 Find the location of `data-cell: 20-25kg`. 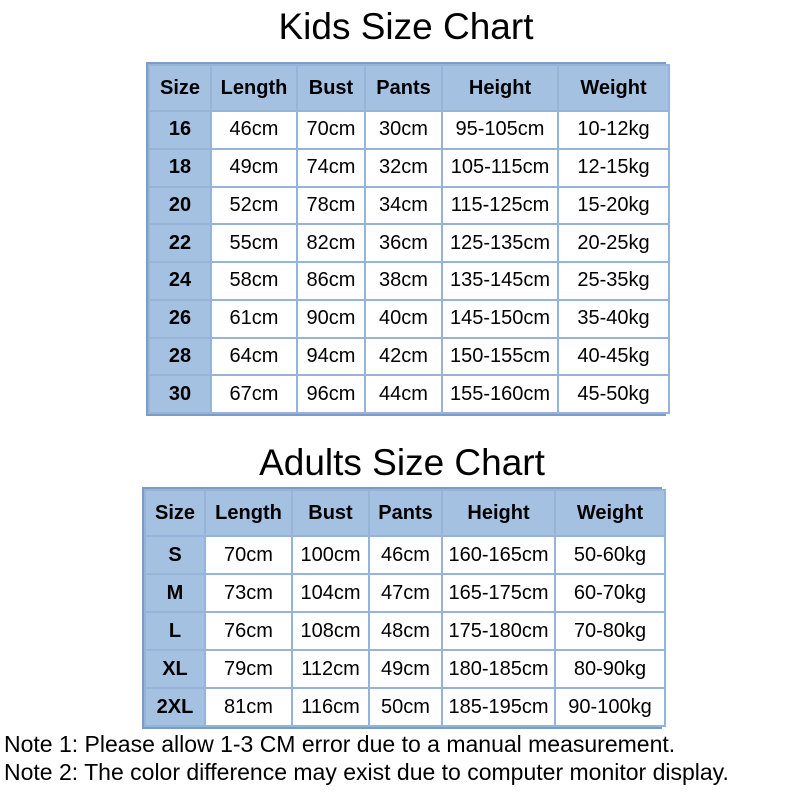

data-cell: 20-25kg is located at coordinates (613, 243).